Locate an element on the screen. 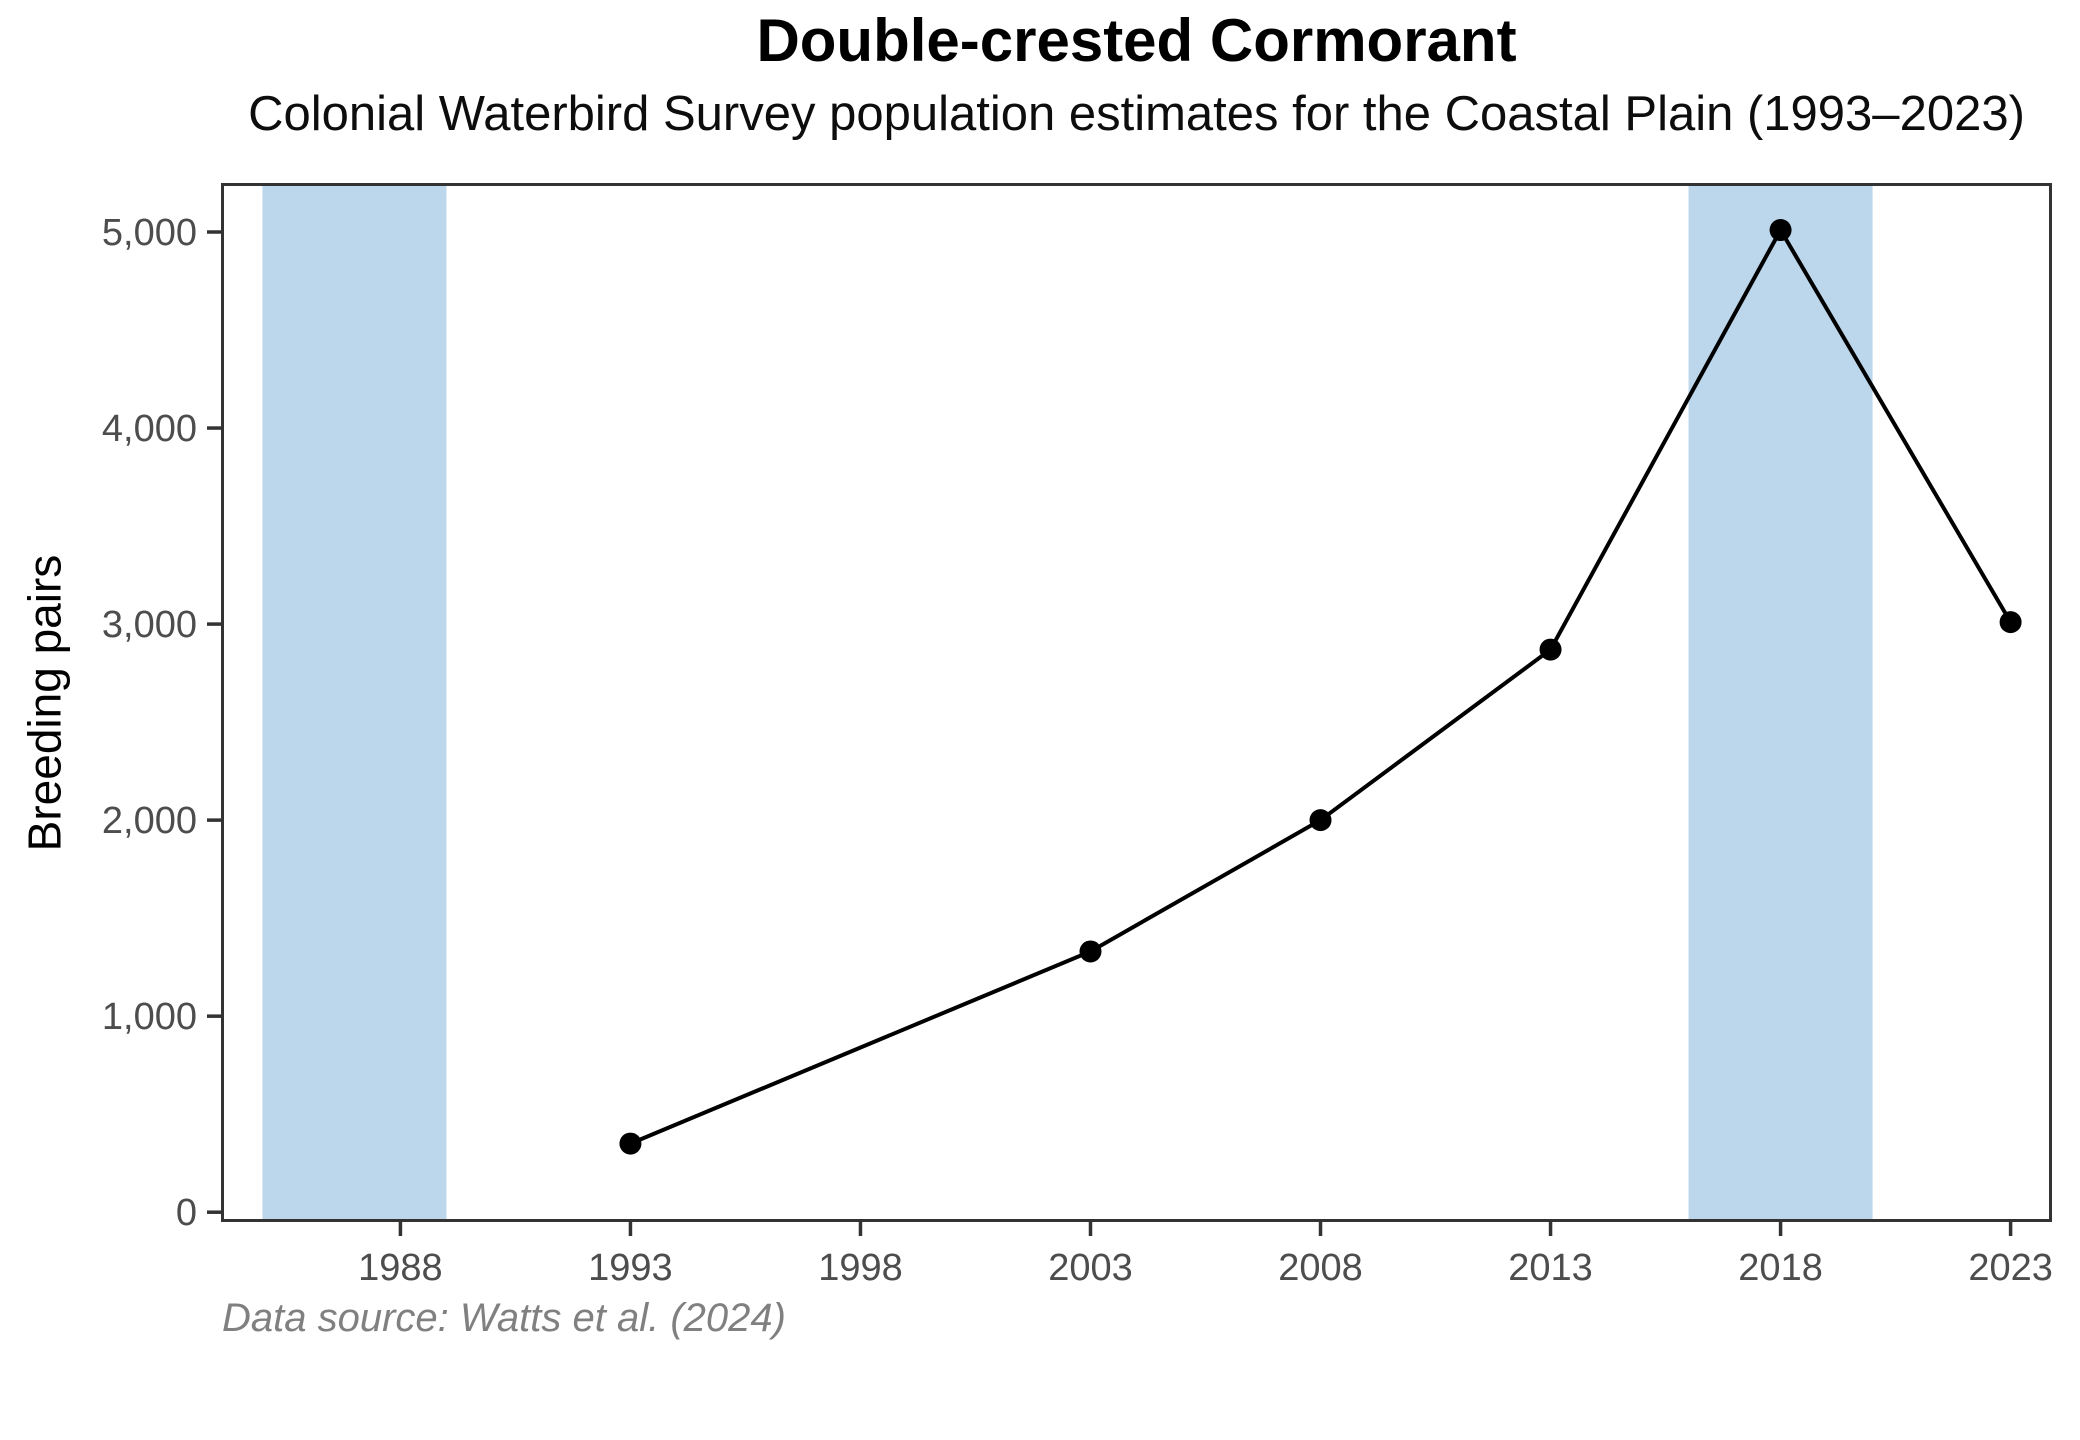  y-axis-title-container: Breeding pairs is located at coordinates (44, 702).